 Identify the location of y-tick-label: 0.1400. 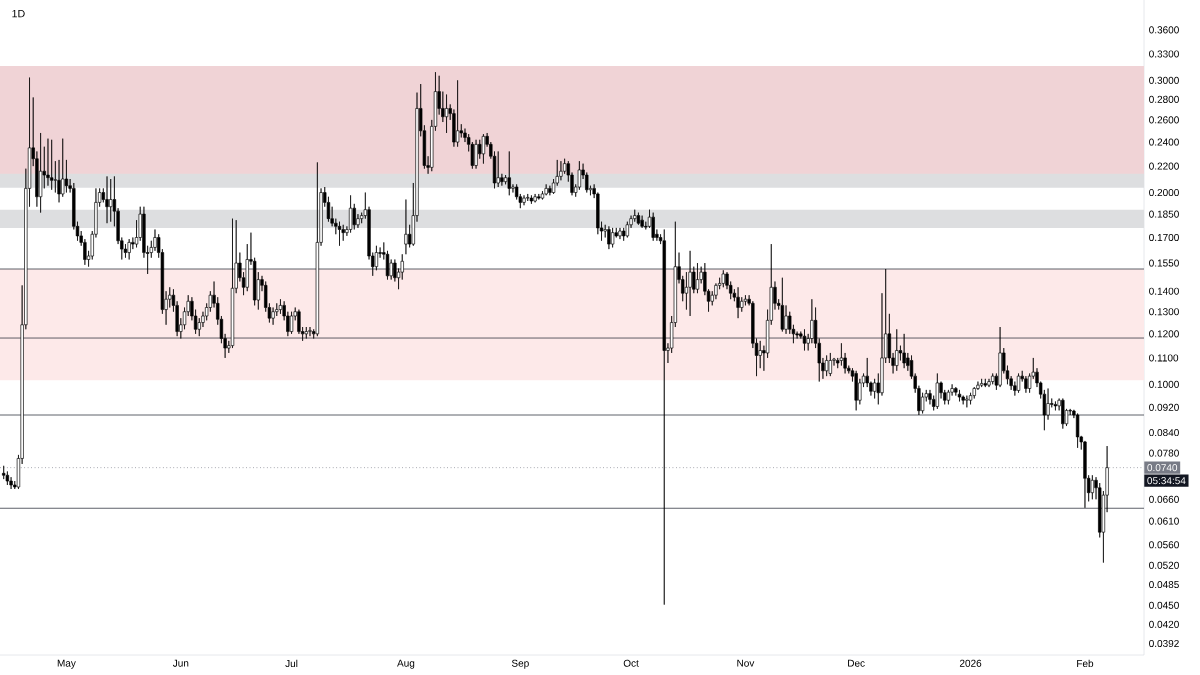
(1164, 291).